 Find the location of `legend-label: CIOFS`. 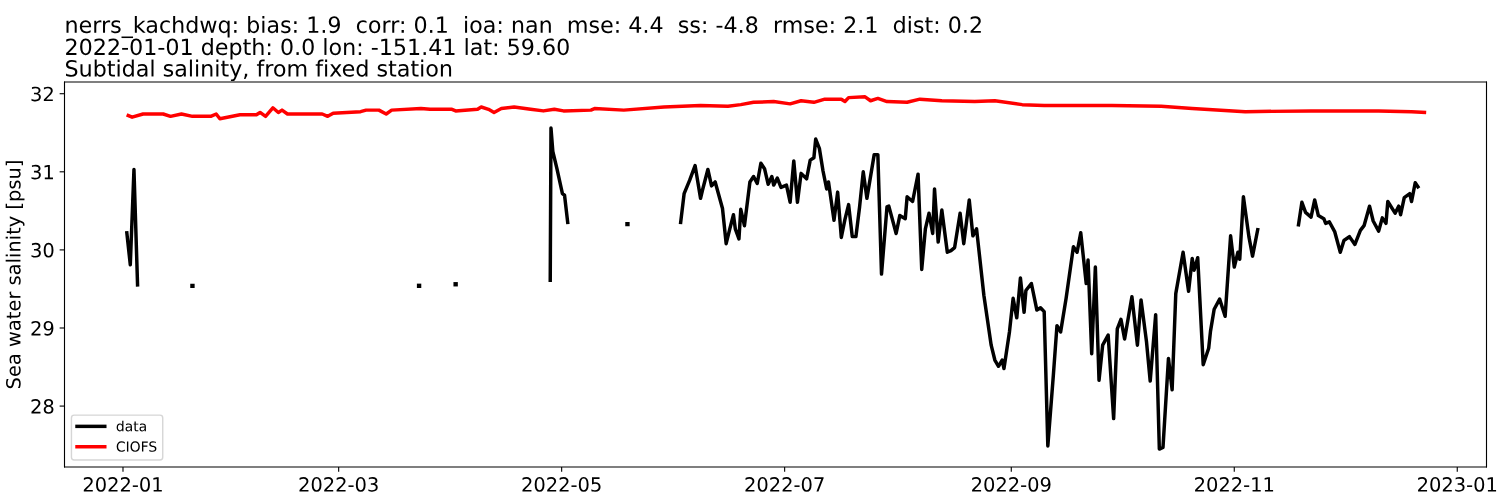

legend-label: CIOFS is located at coordinates (136, 446).